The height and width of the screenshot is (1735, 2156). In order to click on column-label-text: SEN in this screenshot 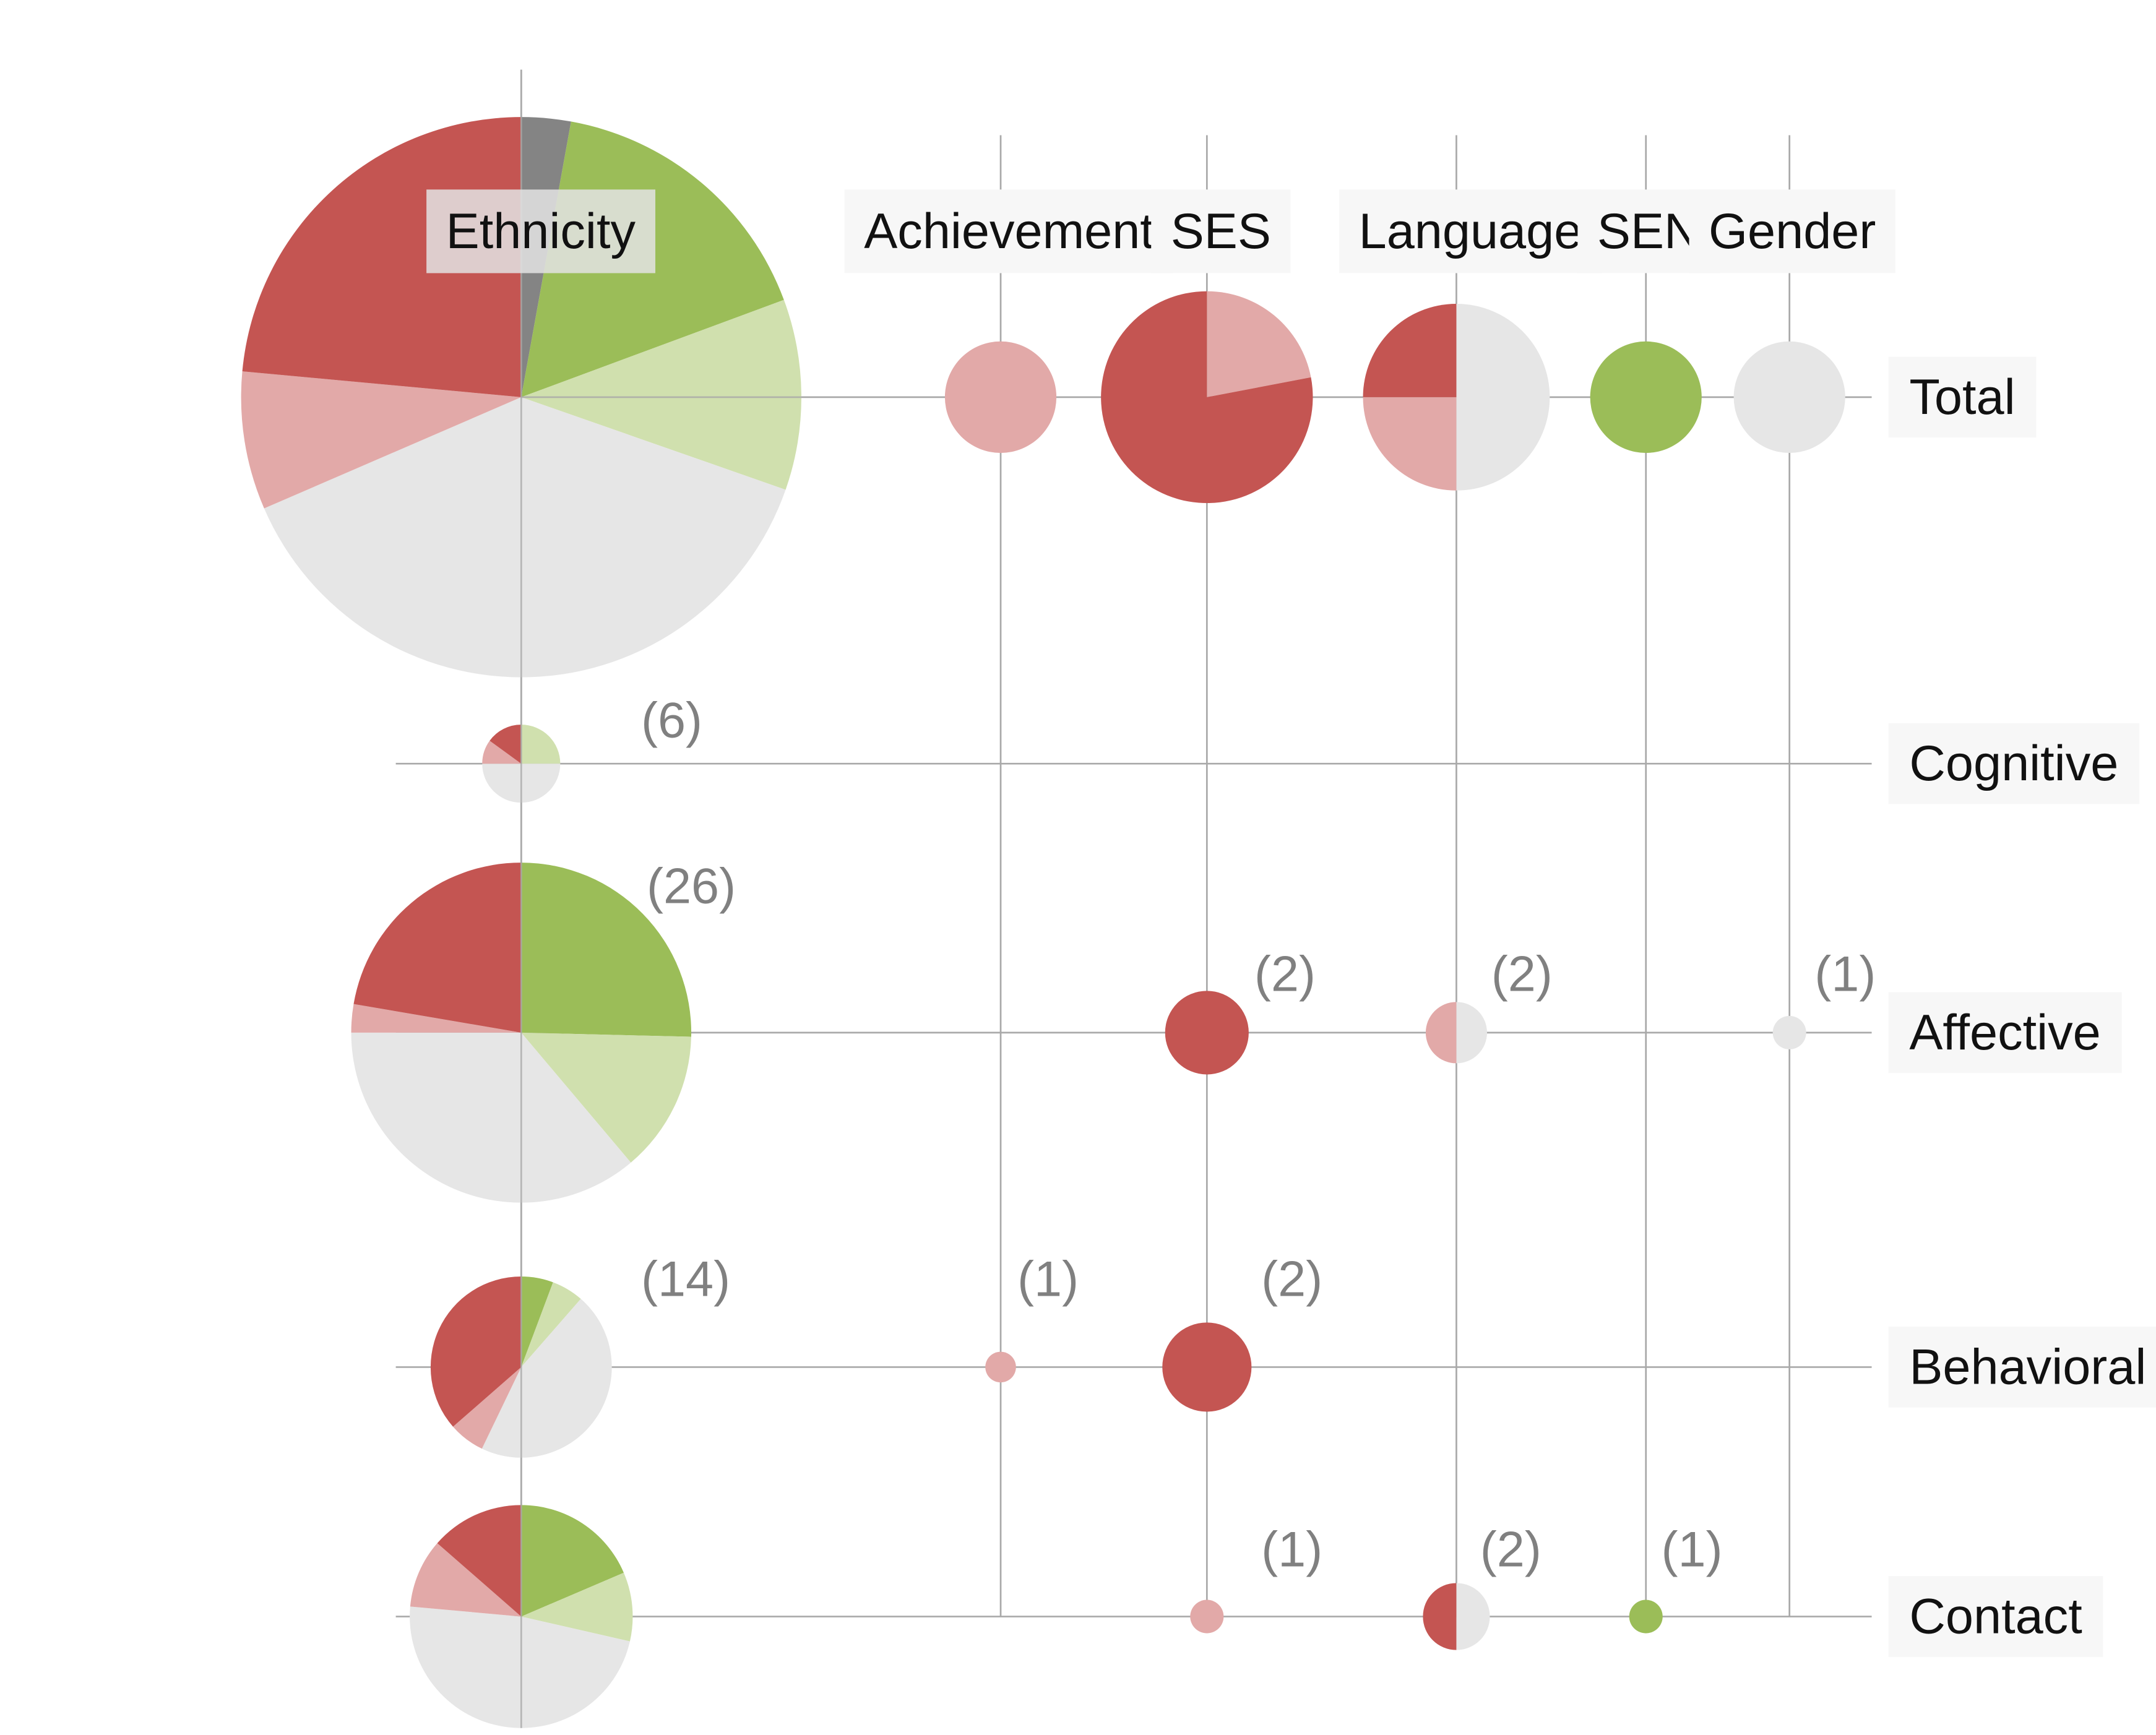, I will do `click(1649, 231)`.